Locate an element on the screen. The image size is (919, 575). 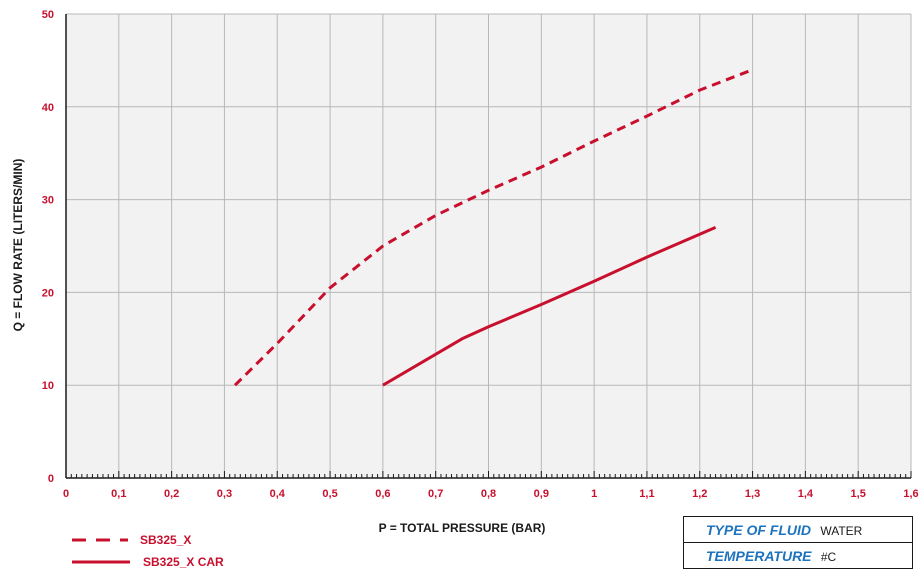
table-row: TYPE OF FLUID WATER is located at coordinates (798, 529).